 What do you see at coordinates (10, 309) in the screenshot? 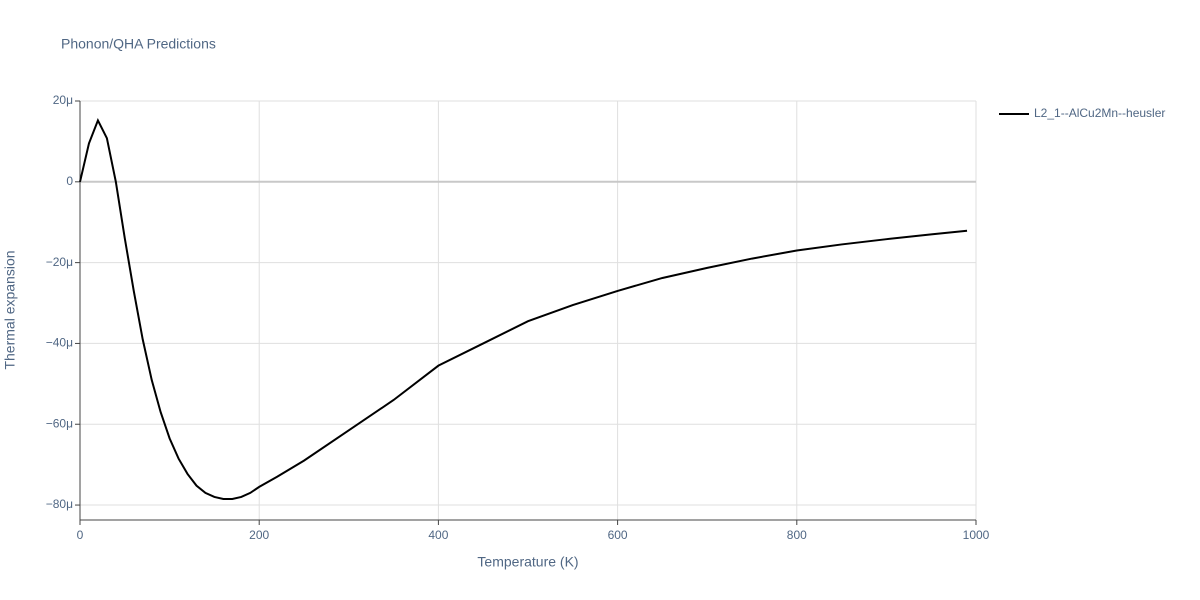
I see `y-axis-title: Thermal expansion` at bounding box center [10, 309].